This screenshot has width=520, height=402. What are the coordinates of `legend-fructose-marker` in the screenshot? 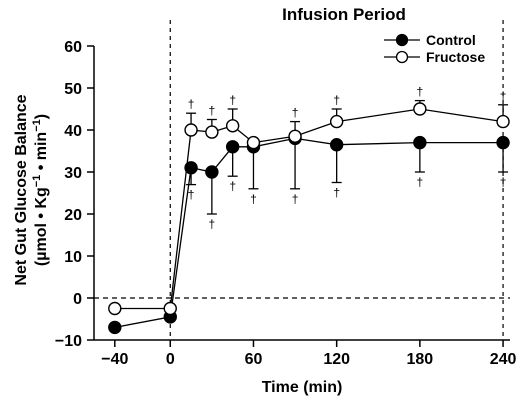 It's located at (402, 57).